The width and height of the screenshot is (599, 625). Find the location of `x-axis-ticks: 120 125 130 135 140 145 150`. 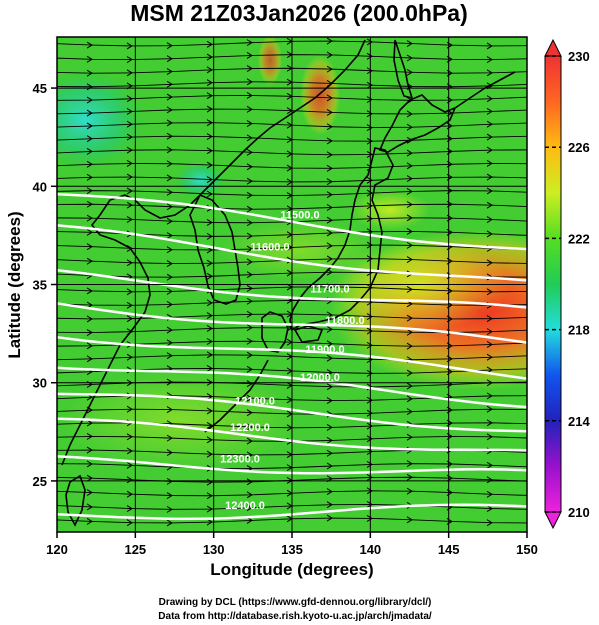

x-axis-ticks: 120 125 130 135 140 145 150 is located at coordinates (292, 544).